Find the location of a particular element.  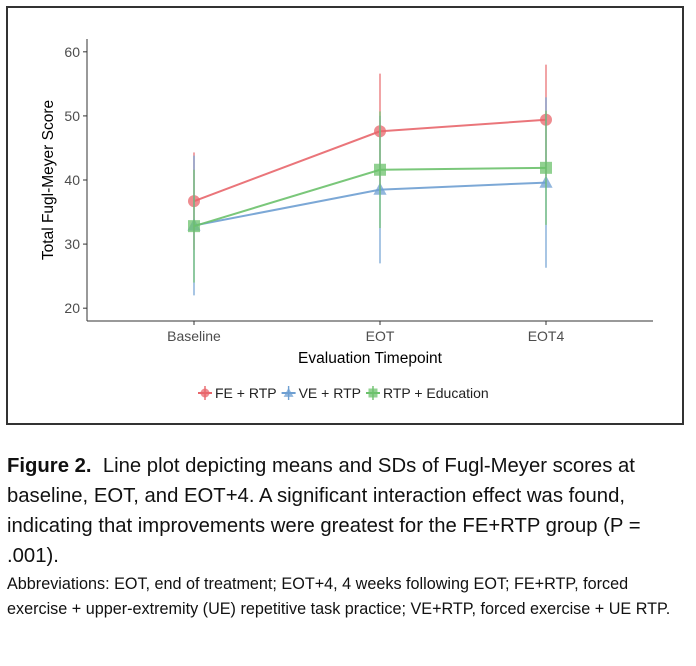

y-axis-title: Total Fugl-Meyer Score is located at coordinates (48, 180).